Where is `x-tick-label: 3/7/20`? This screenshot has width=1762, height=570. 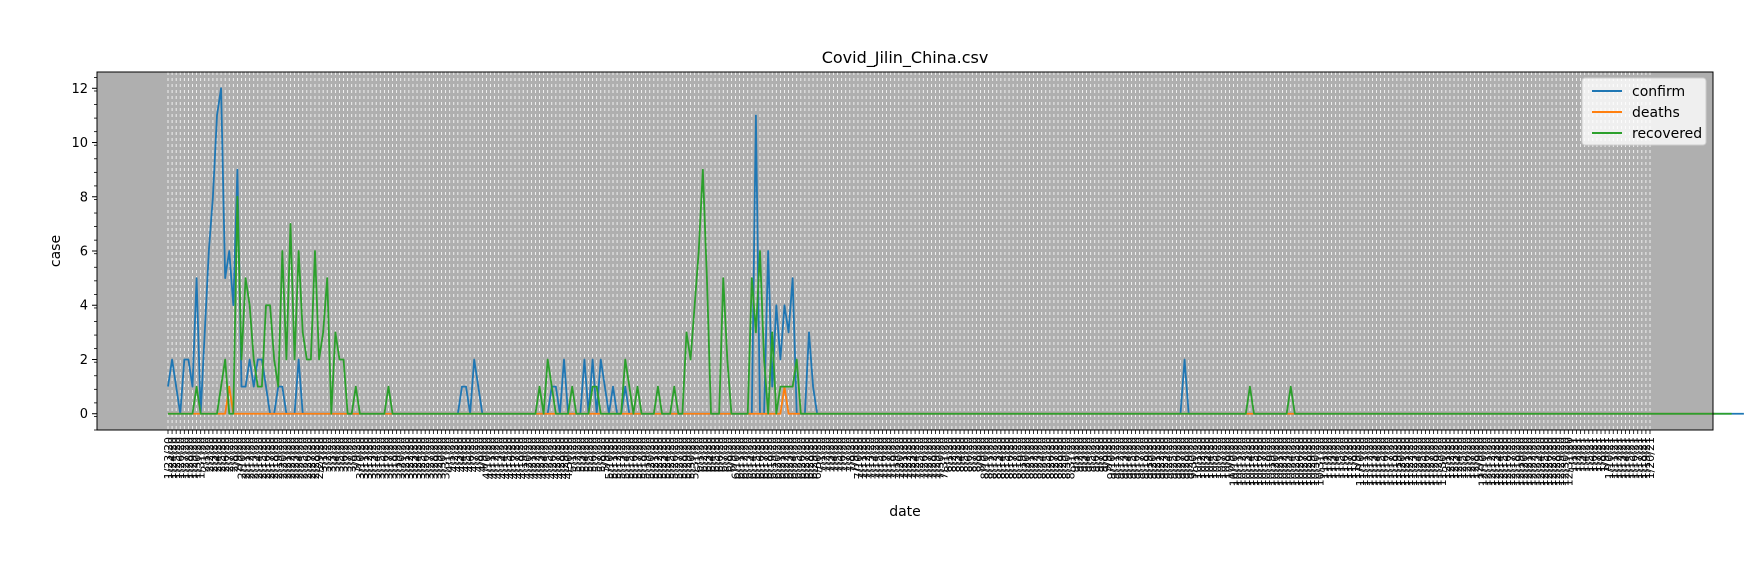
x-tick-label: 3/7/20 is located at coordinates (348, 454).